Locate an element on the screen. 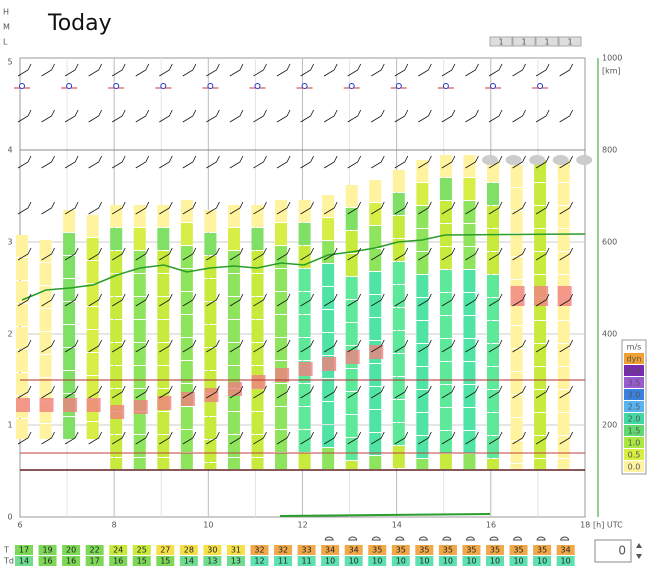 The width and height of the screenshot is (650, 568). level-label: M is located at coordinates (6, 27).